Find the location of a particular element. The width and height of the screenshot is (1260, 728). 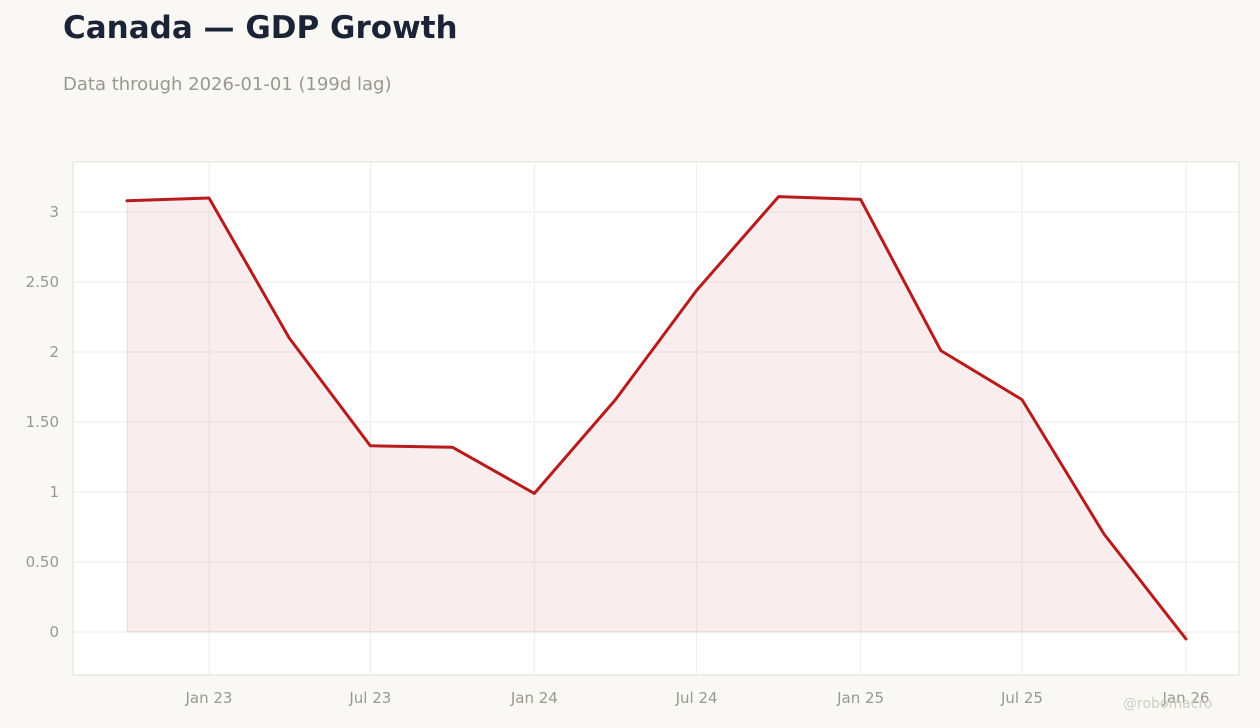

y-tick-label: 2 is located at coordinates (54, 352).